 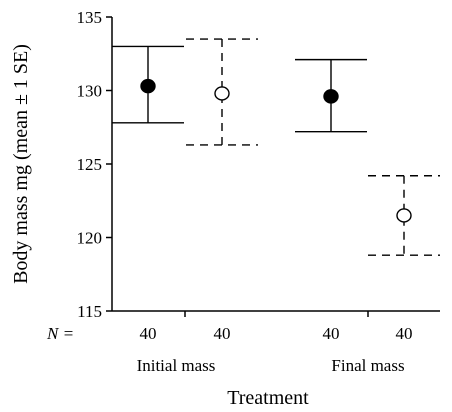 I want to click on n-prefix-label: N =, so click(x=60, y=333).